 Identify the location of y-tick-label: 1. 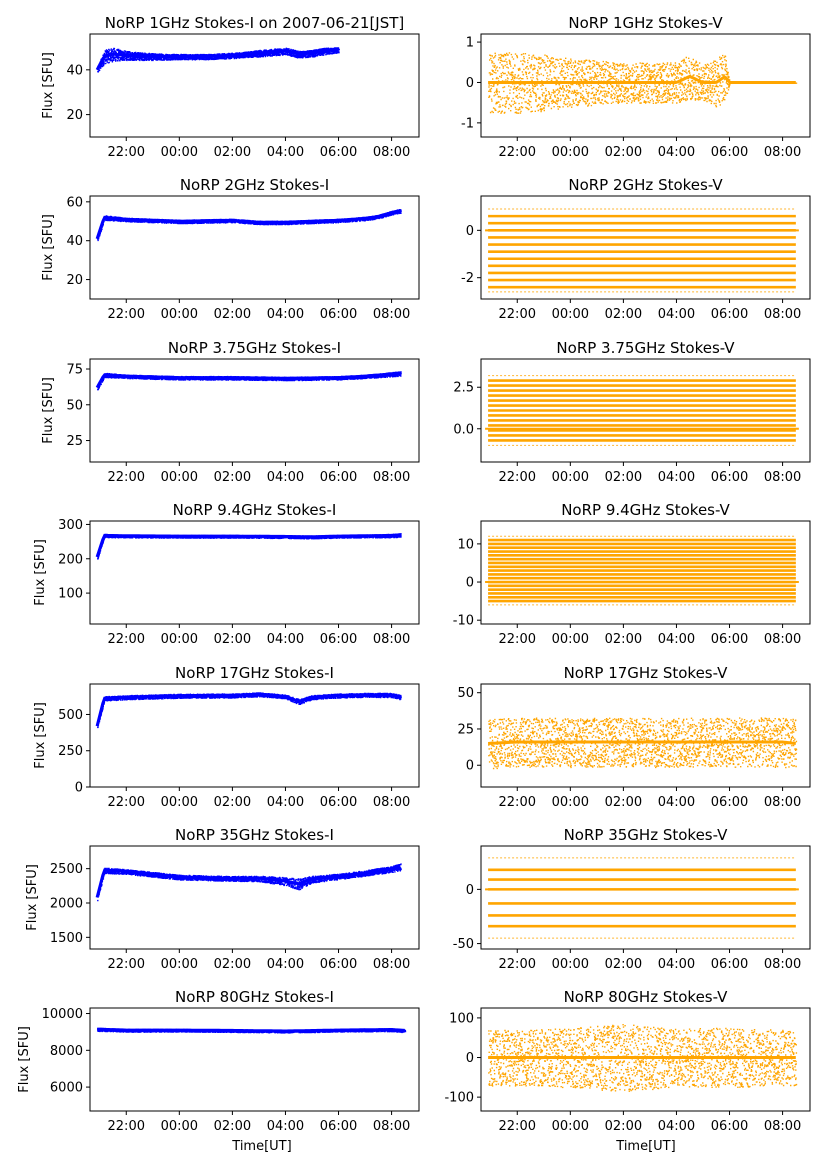
(470, 43).